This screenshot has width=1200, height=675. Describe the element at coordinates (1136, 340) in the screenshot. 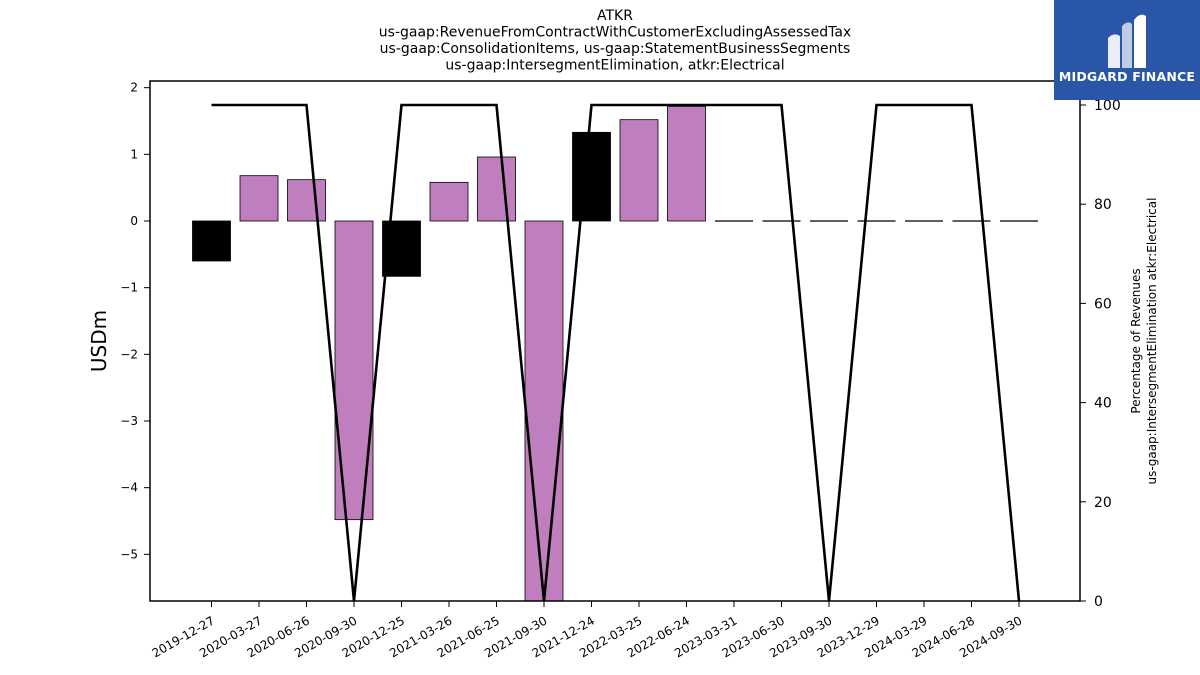

I see `y2-axis-label-line: Percentage of Revenues` at that location.